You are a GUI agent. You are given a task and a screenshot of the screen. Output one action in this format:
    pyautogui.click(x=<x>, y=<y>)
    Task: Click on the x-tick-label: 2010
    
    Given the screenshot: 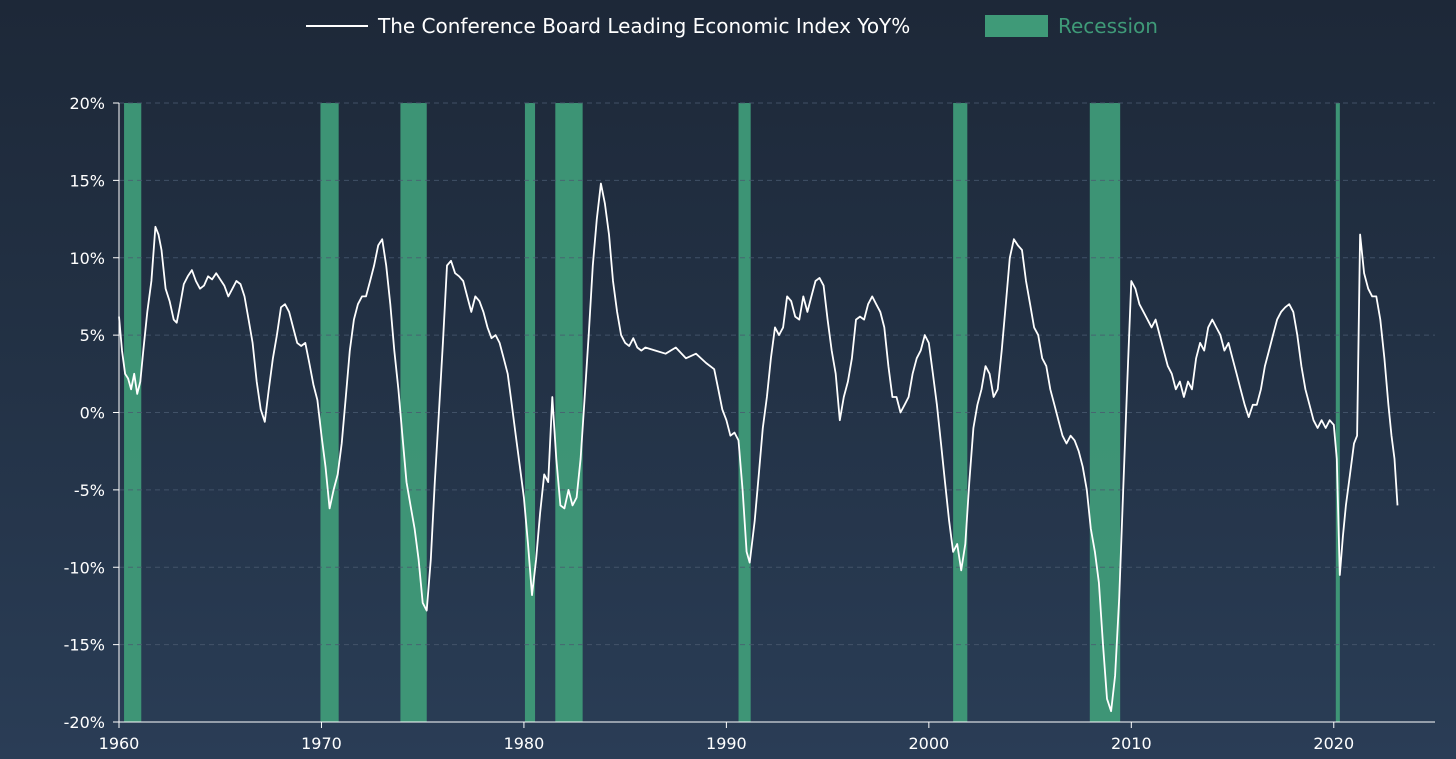 What is the action you would take?
    pyautogui.click(x=1131, y=743)
    